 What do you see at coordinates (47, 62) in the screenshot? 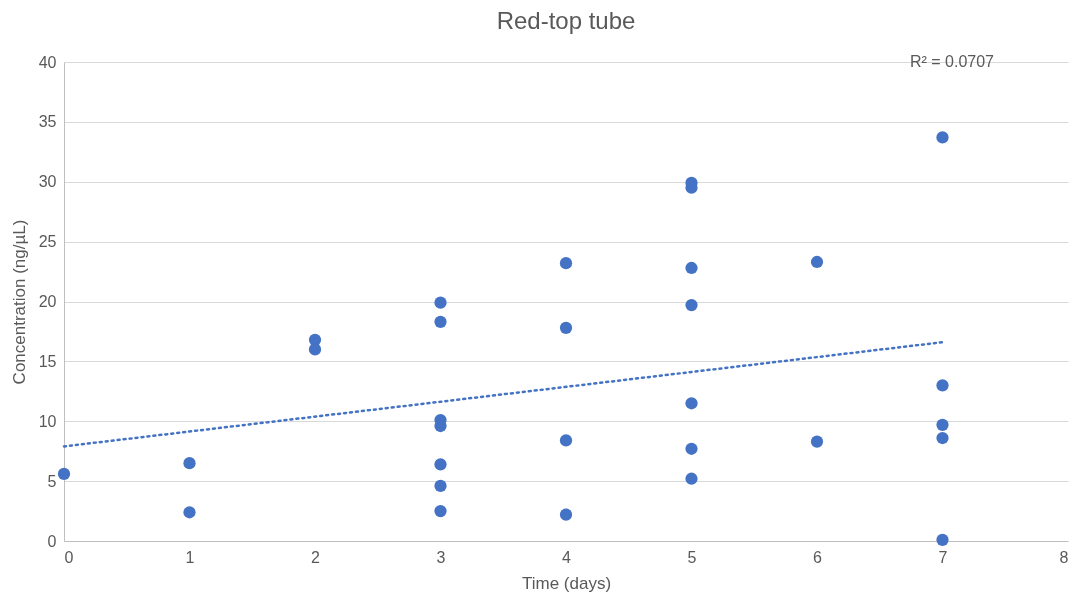
I see `y-tick-label: 40` at bounding box center [47, 62].